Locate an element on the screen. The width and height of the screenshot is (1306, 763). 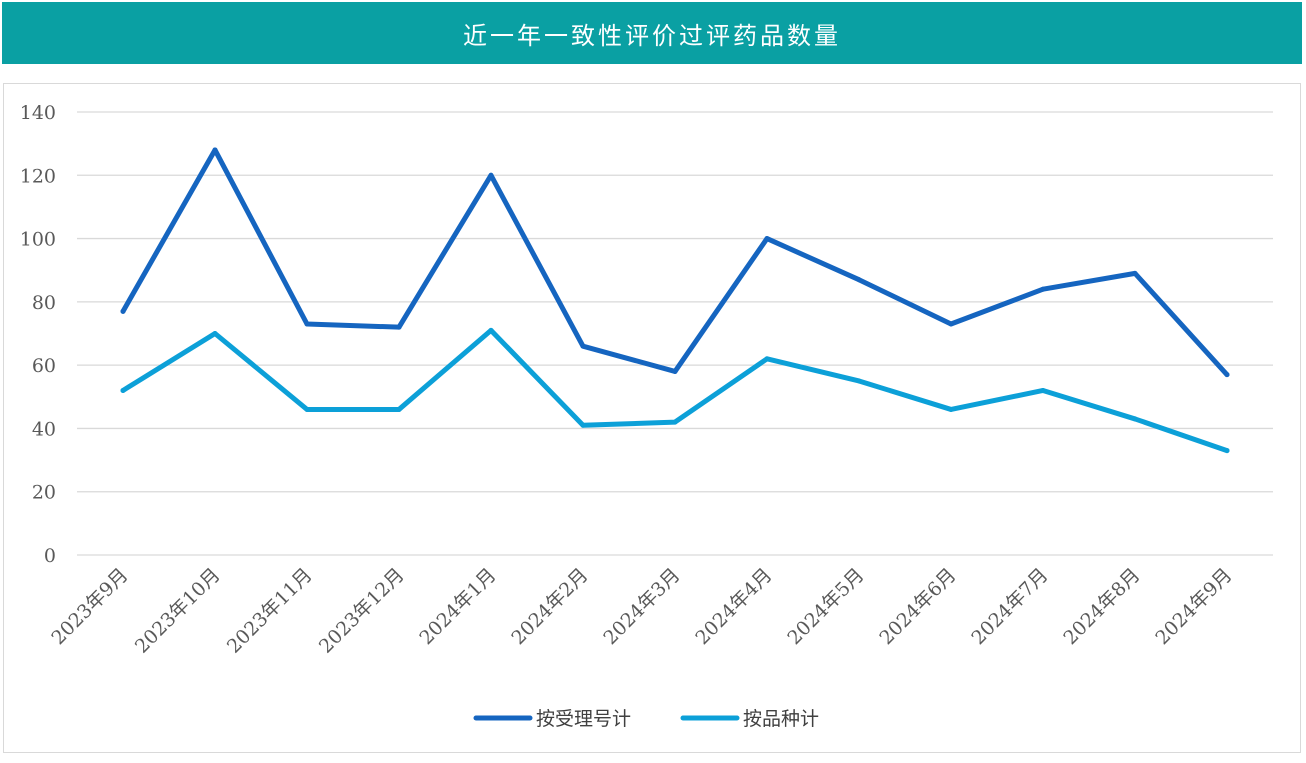
x-tick-label: 2024年8月 is located at coordinates (1101, 606).